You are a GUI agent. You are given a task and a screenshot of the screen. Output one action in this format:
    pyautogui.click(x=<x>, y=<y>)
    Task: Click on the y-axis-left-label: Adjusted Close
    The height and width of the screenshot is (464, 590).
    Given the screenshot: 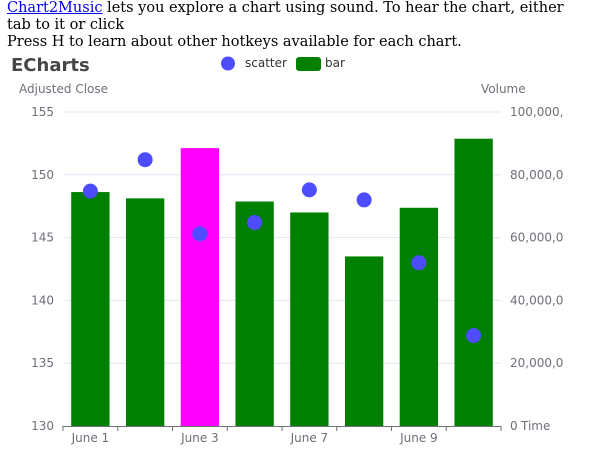 What is the action you would take?
    pyautogui.click(x=63, y=89)
    